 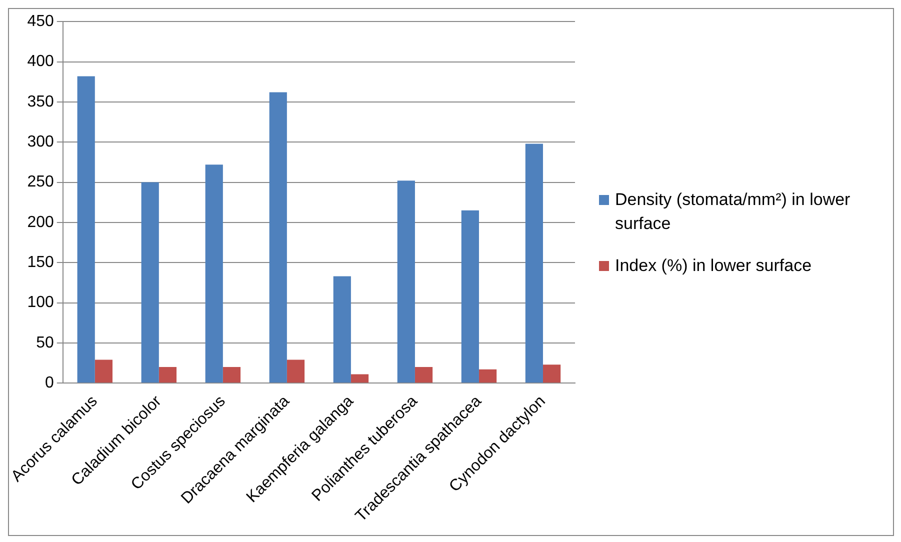 I want to click on y-tick-label: 100, so click(x=40, y=303).